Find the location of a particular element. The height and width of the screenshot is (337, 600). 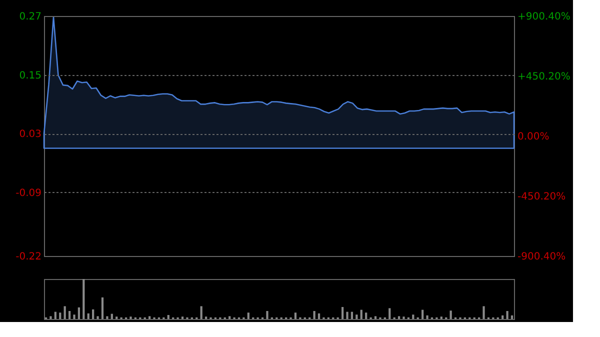

y-tick-label: -0.09 is located at coordinates (29, 193).